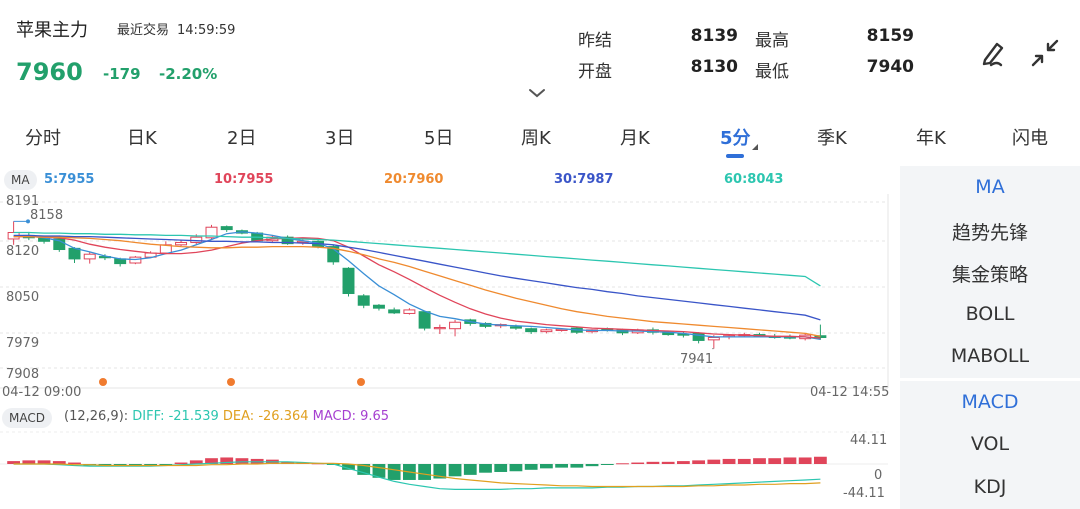  What do you see at coordinates (990, 314) in the screenshot?
I see `indicator-boll: BOLL` at bounding box center [990, 314].